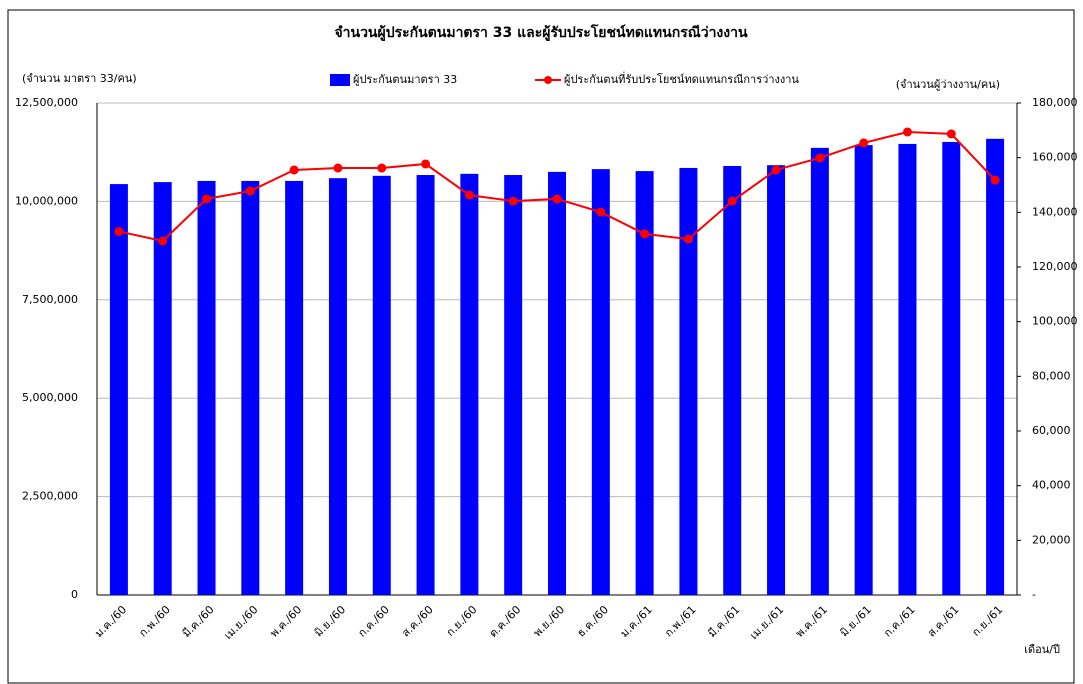 Image resolution: width=1083 pixels, height=684 pixels. What do you see at coordinates (548, 80) in the screenshot?
I see `legend-marker` at bounding box center [548, 80].